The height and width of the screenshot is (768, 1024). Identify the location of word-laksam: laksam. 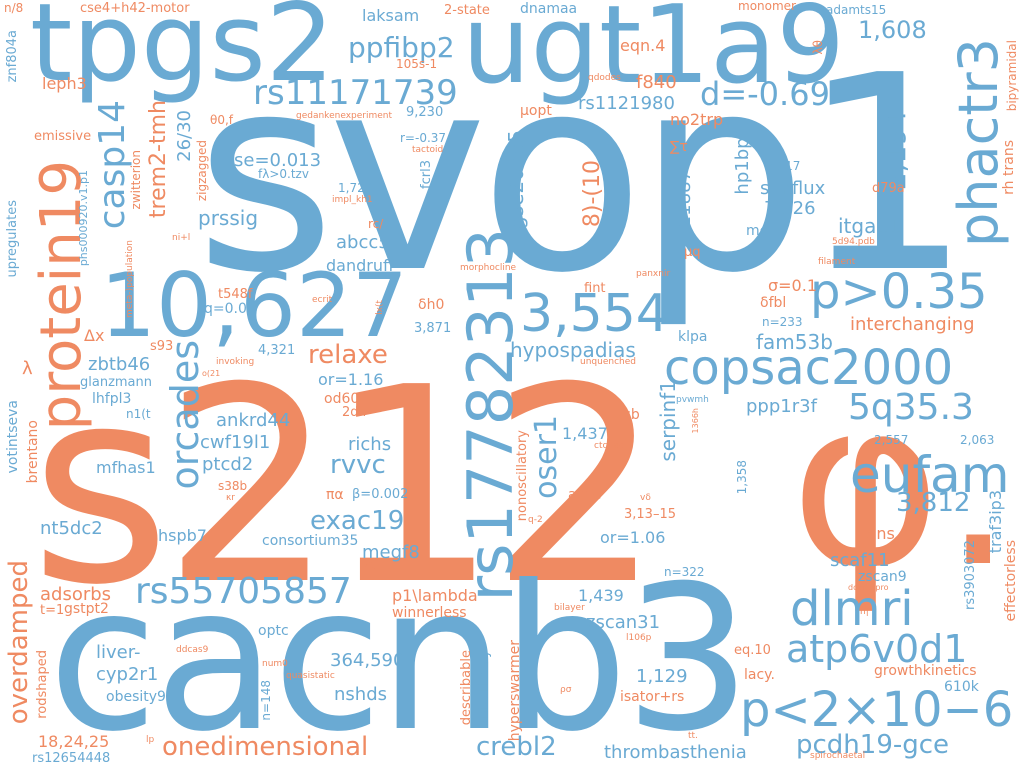
(391, 15).